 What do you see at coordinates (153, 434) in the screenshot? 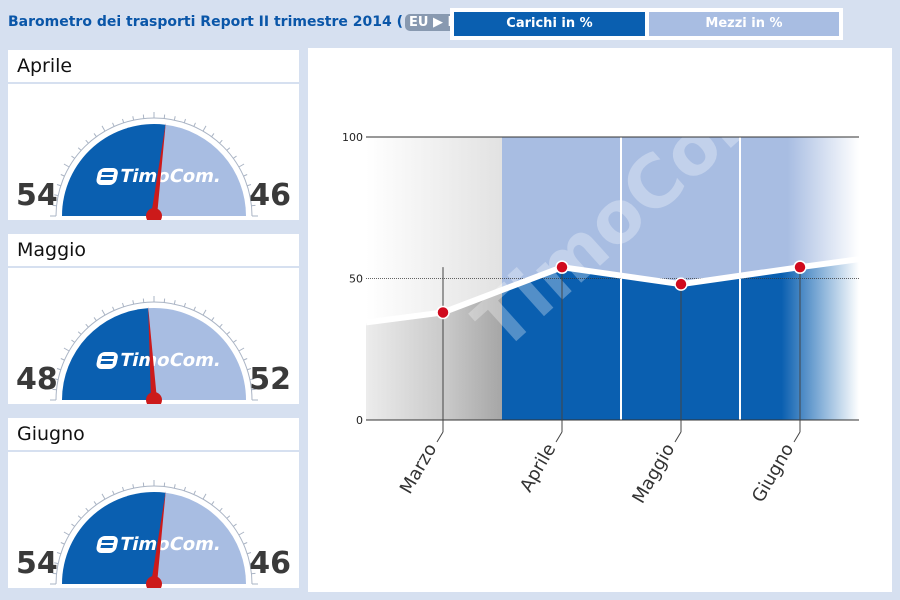
I see `month-label-giugno: Giugno` at bounding box center [153, 434].